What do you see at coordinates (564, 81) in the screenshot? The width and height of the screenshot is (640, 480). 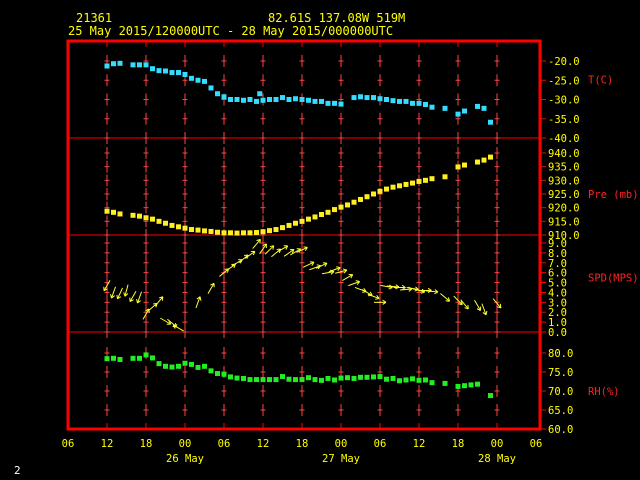 I see `y-tick-label-temperature: -25.0` at bounding box center [564, 81].